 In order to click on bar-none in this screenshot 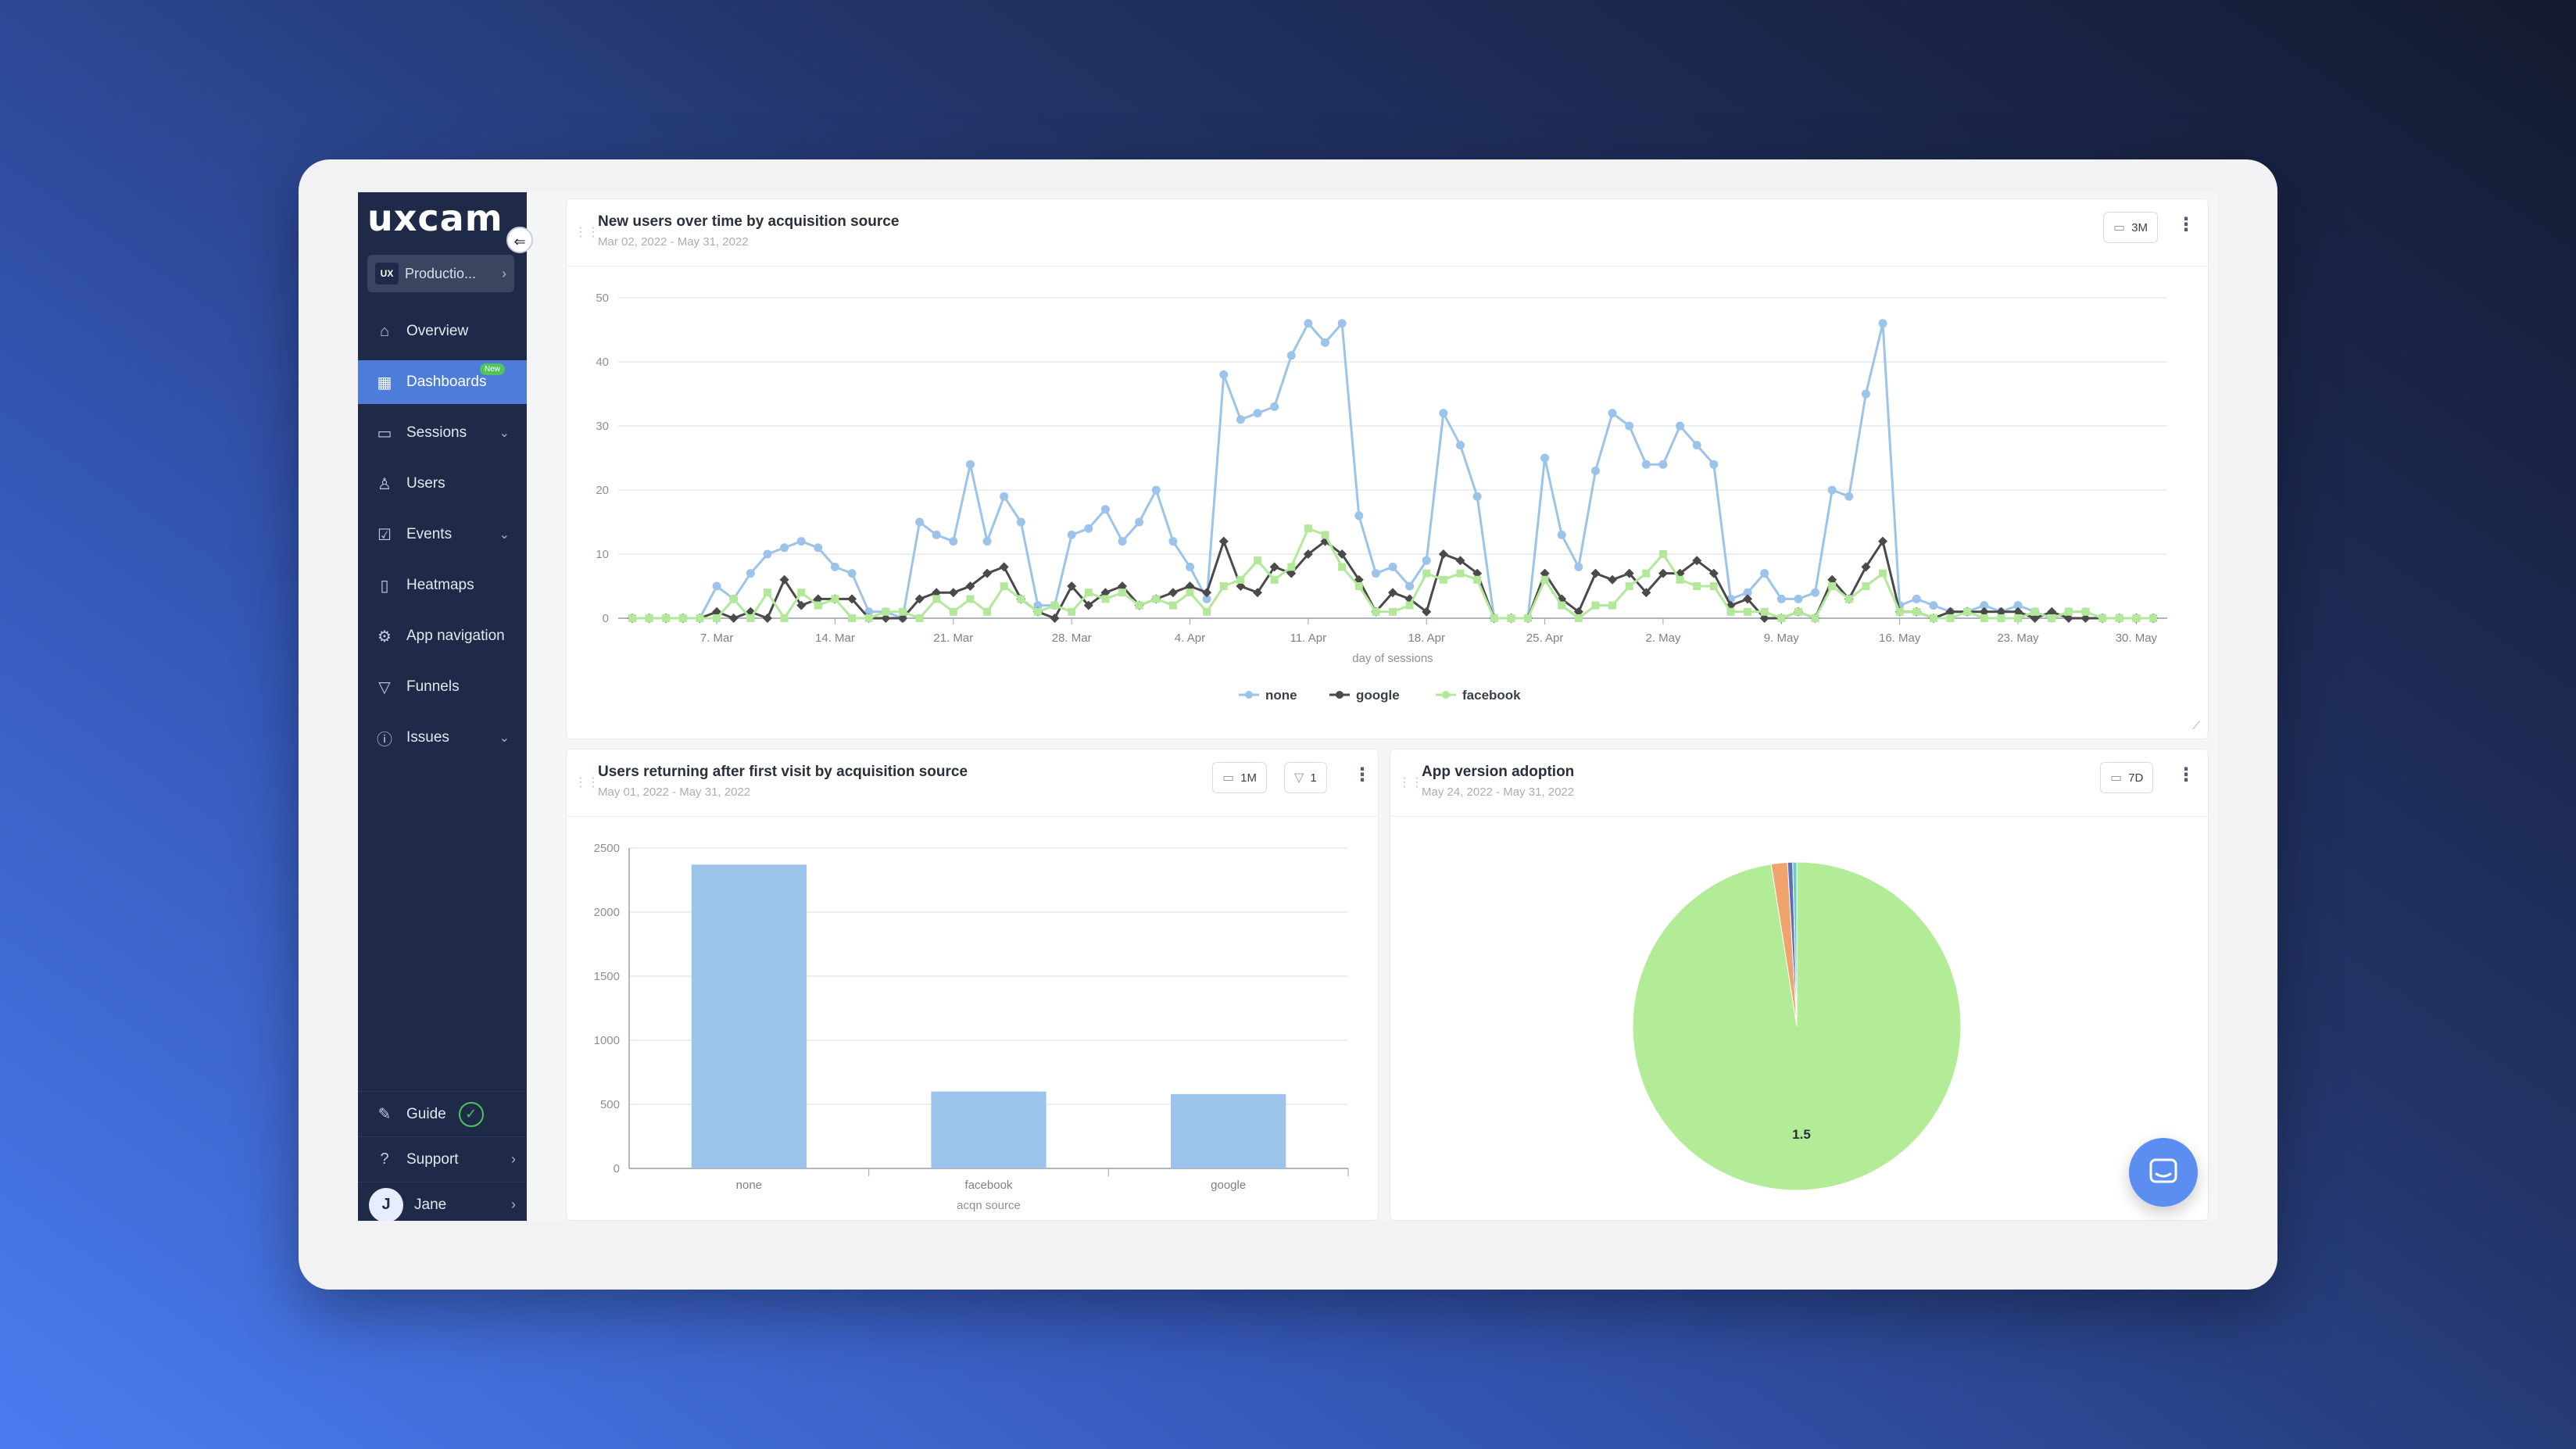, I will do `click(749, 1016)`.